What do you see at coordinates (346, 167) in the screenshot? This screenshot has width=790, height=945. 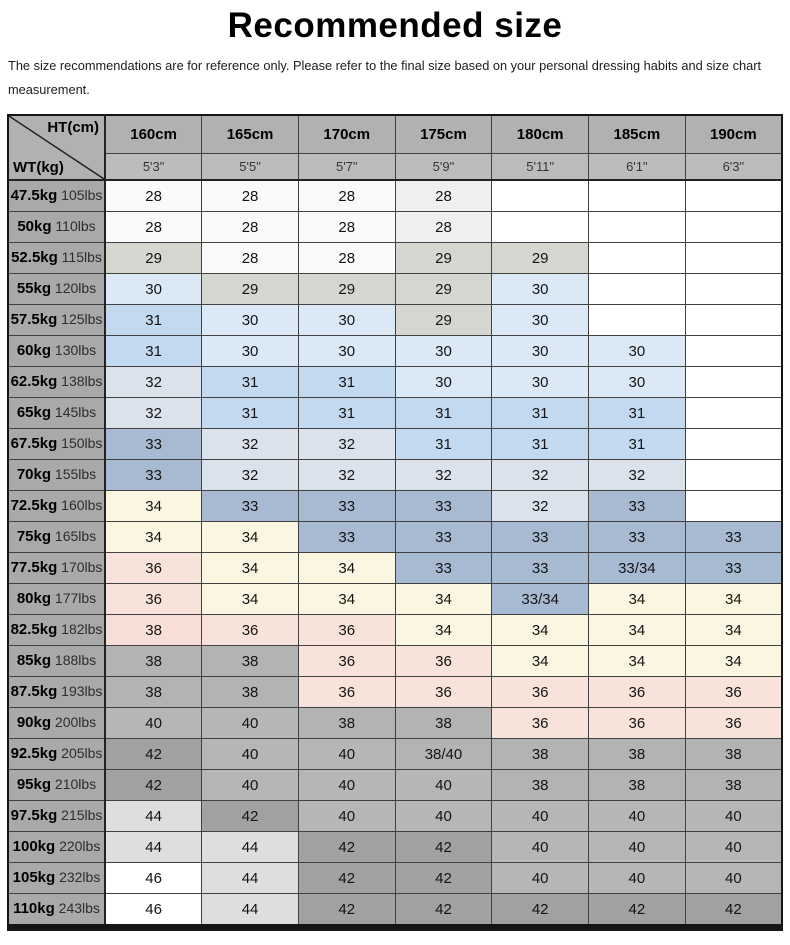 I see `col-subheader-170cm: 5'7"` at bounding box center [346, 167].